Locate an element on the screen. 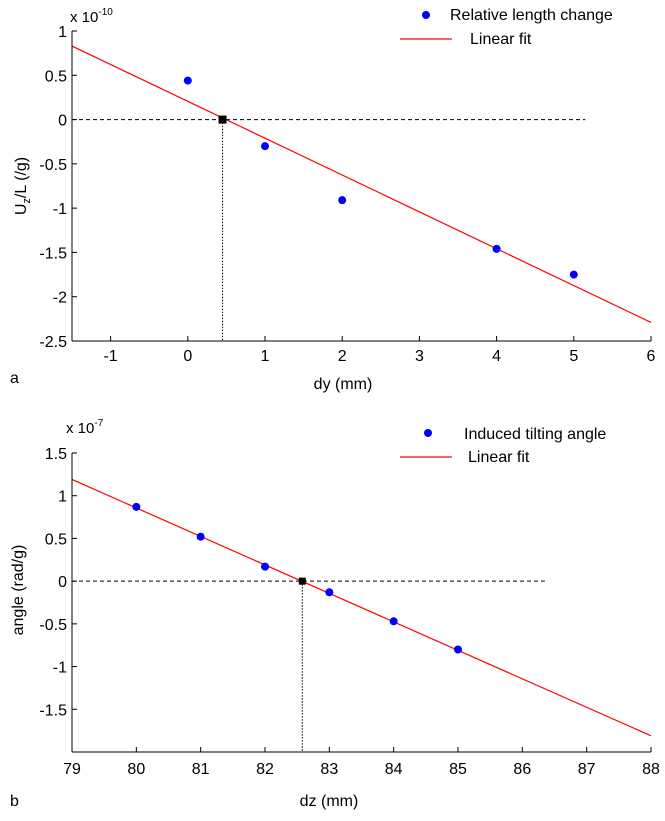  panel-b-y-axis-label: angle (rad/g) is located at coordinates (18, 590).